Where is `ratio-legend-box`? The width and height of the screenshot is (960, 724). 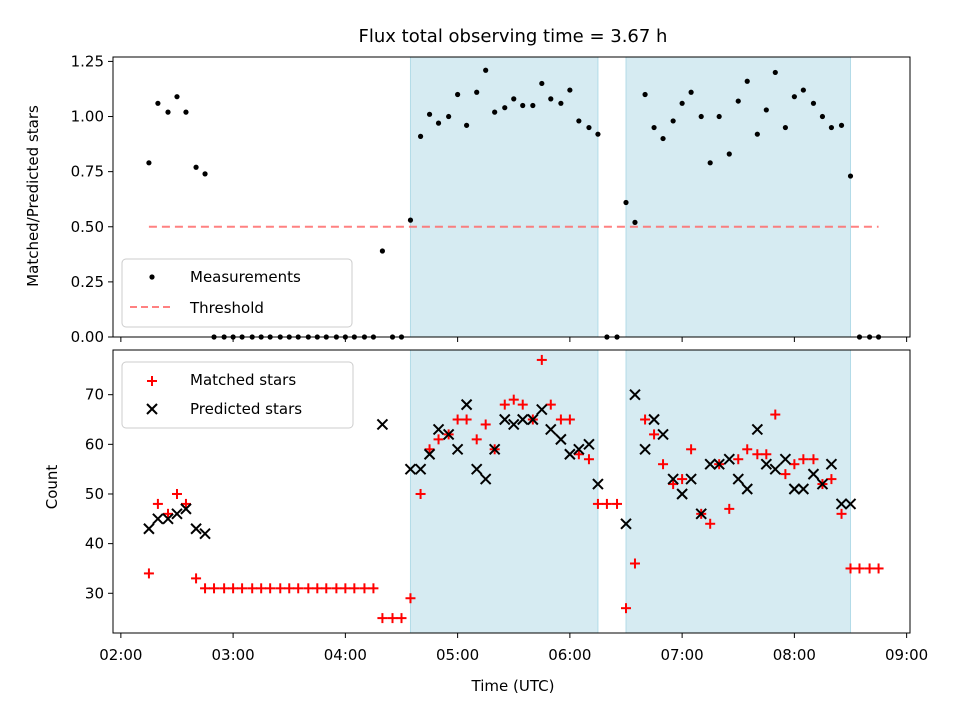 ratio-legend-box is located at coordinates (237, 293).